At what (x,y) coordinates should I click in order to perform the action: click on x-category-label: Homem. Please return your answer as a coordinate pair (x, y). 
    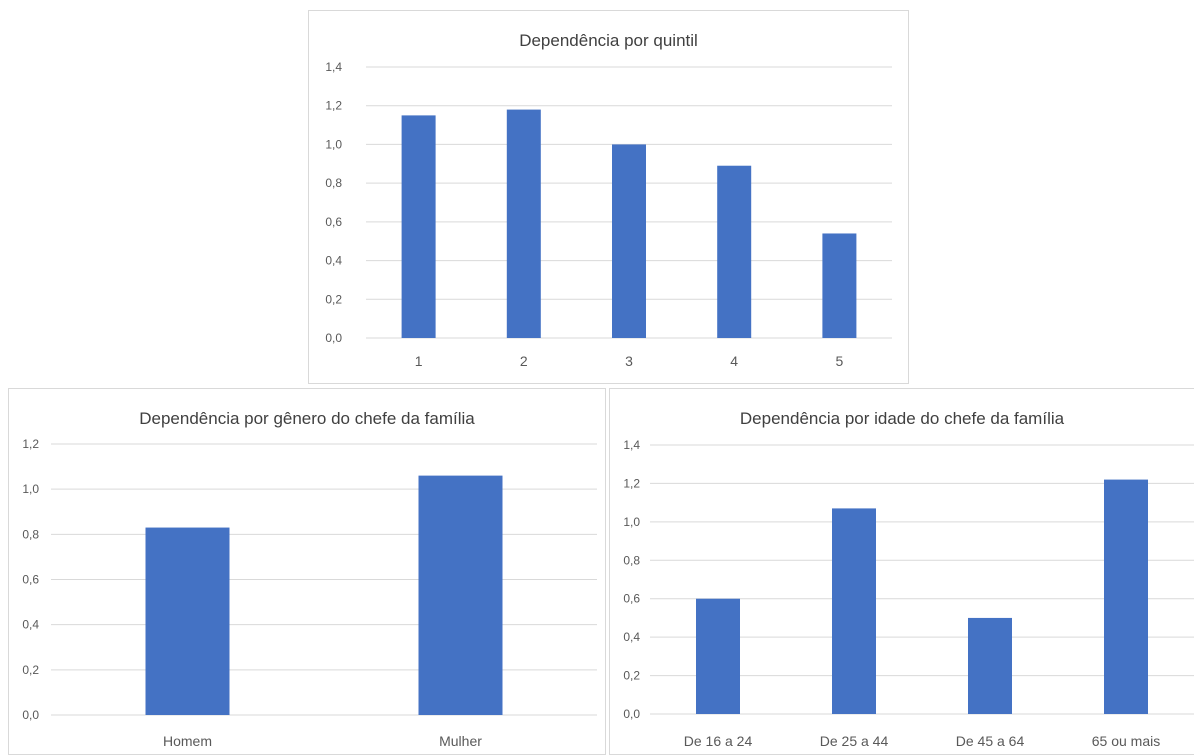
    Looking at the image, I should click on (187, 741).